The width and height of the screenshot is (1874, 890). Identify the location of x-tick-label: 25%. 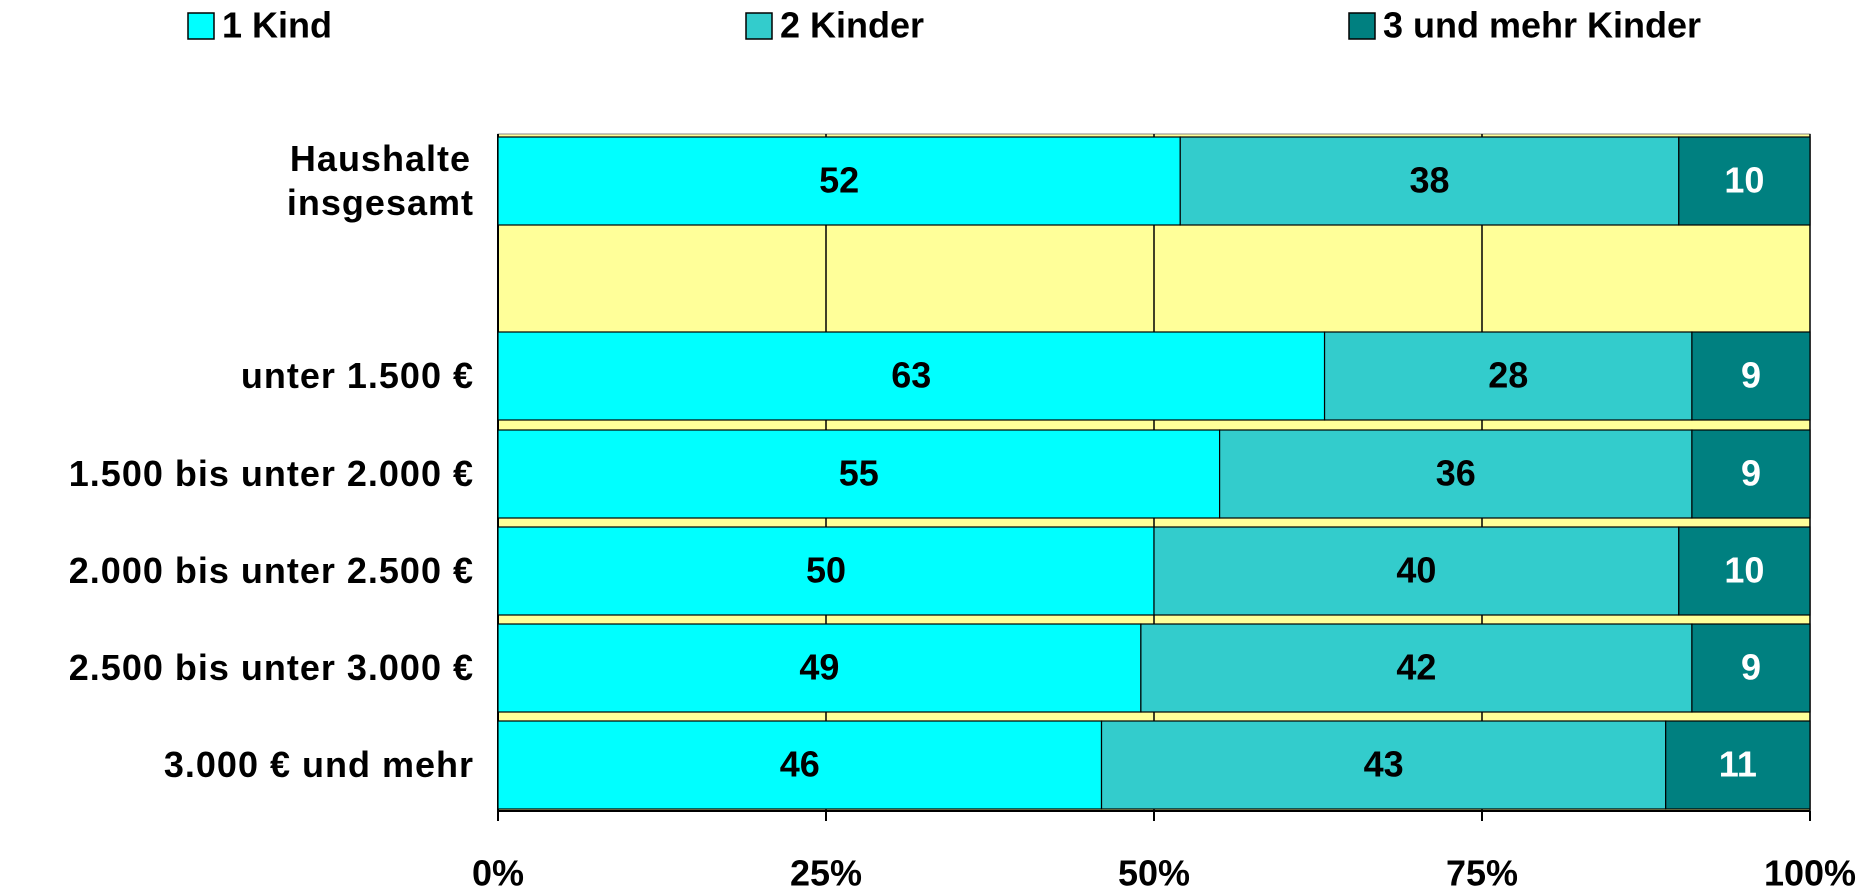
(826, 871).